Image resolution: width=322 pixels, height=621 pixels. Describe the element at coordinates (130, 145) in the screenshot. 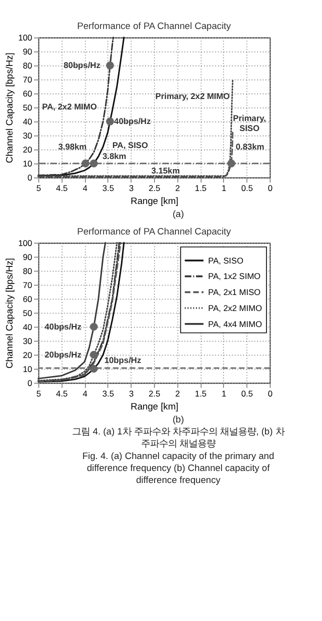

I see `annotation: PA, SISO` at that location.